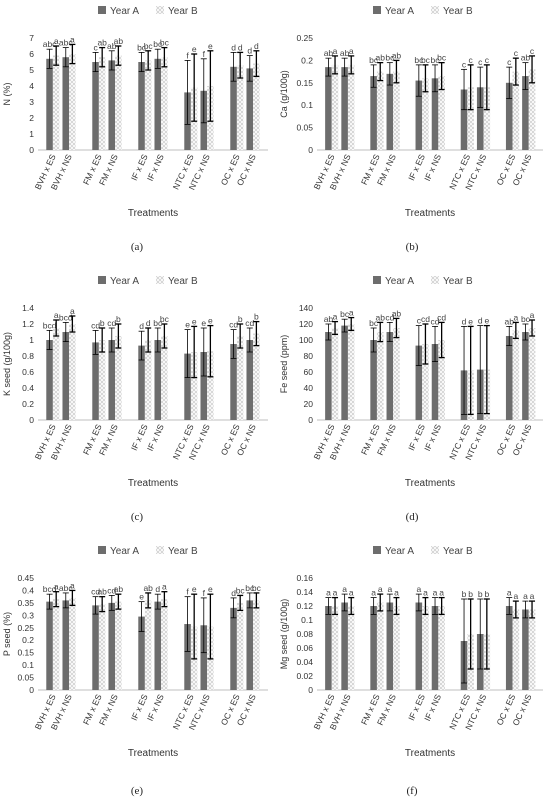 This screenshot has width=550, height=812. I want to click on y-tick-label: 0.3, so click(28, 615).